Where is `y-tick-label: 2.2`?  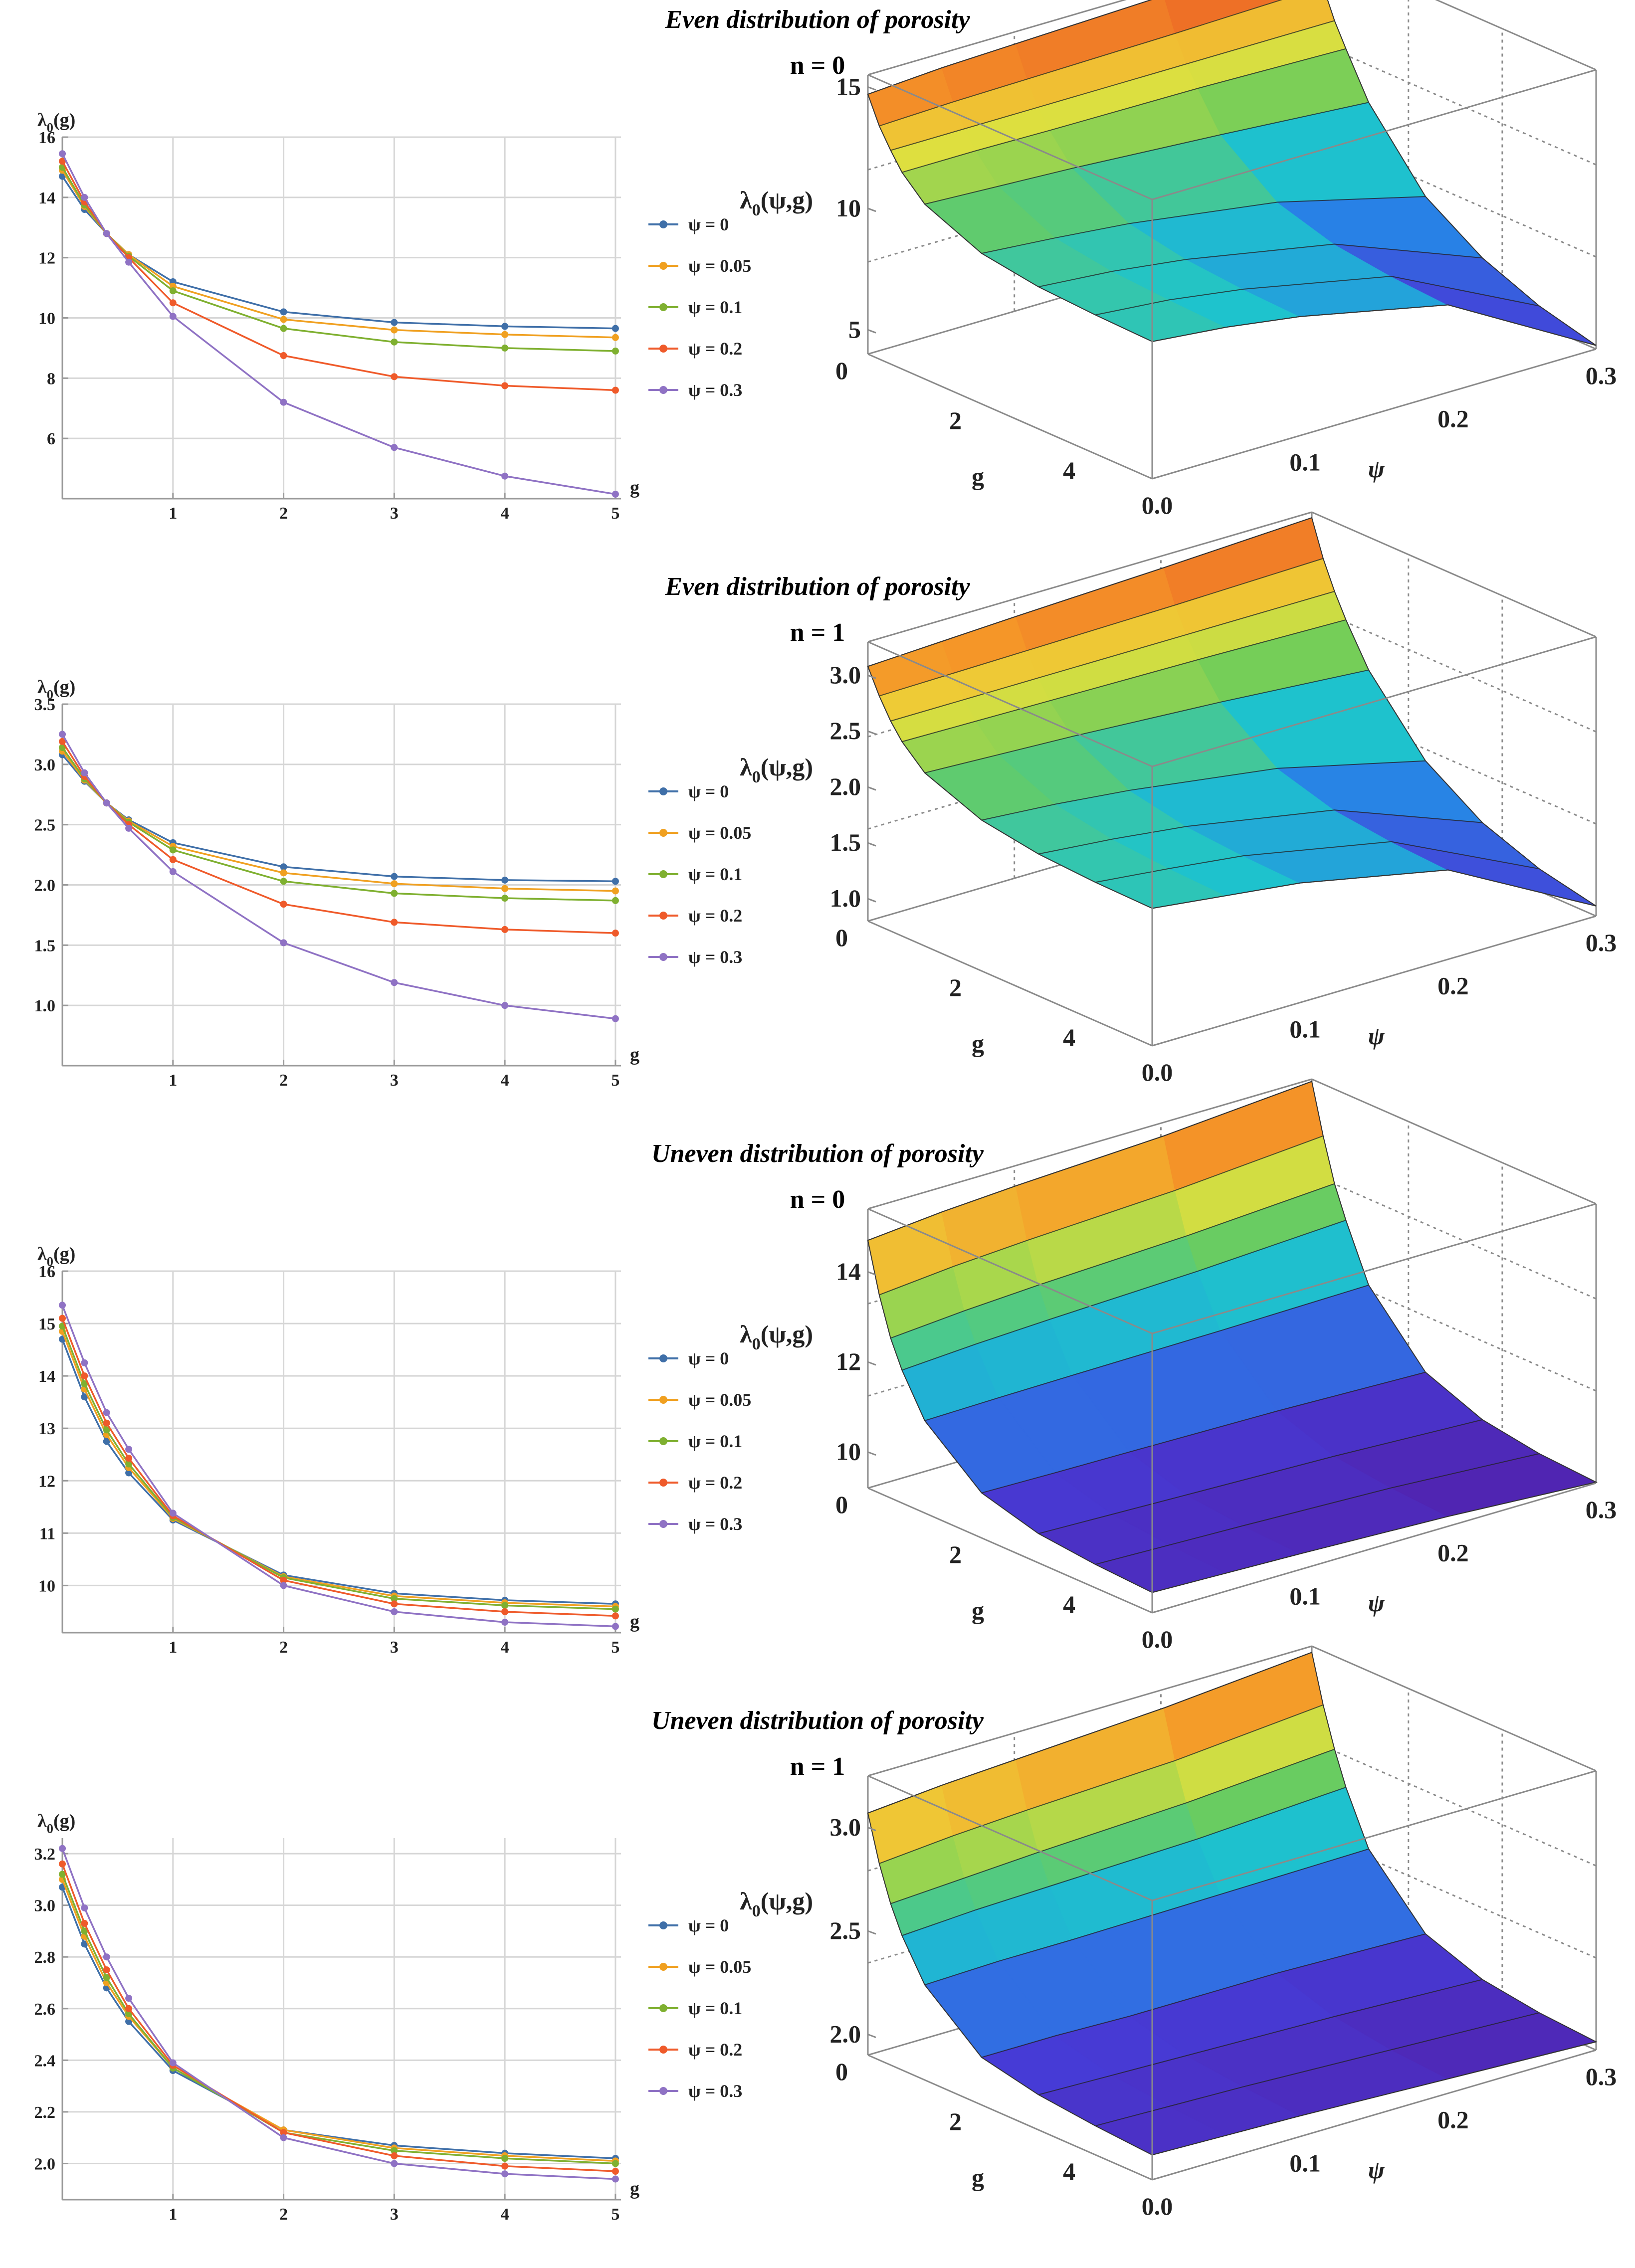
y-tick-label: 2.2 is located at coordinates (45, 2112).